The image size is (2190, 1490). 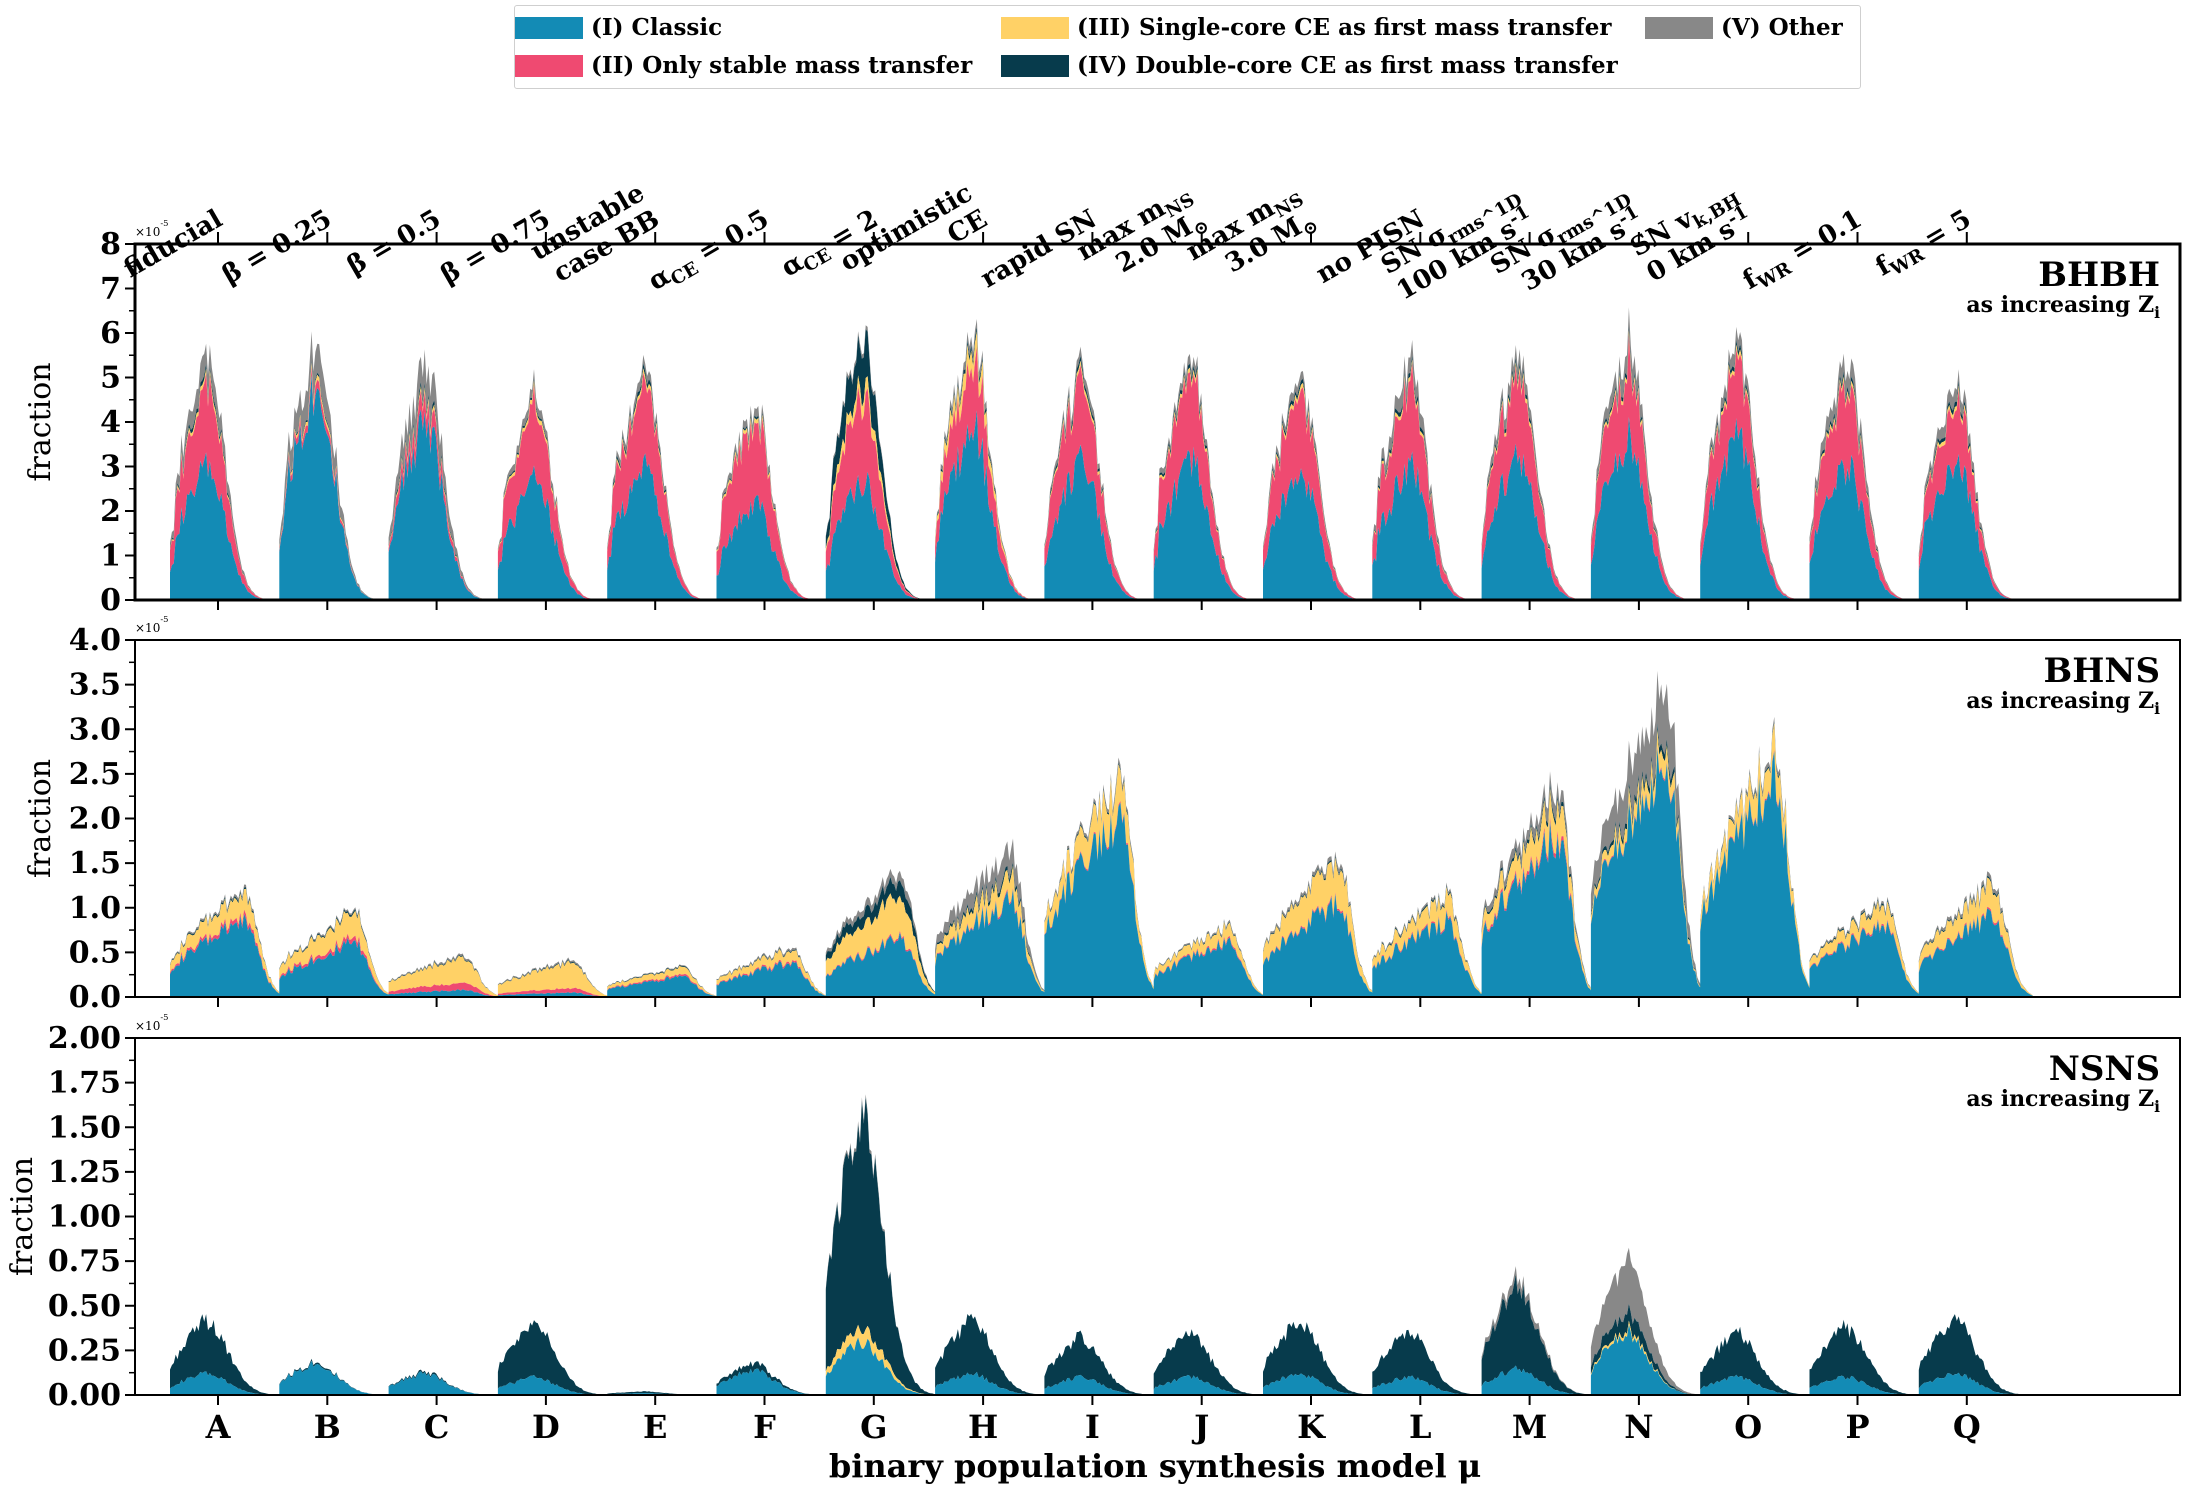 What do you see at coordinates (1691, 233) in the screenshot?
I see `top-label-14: SN vk,BH​0 km s-1​` at bounding box center [1691, 233].